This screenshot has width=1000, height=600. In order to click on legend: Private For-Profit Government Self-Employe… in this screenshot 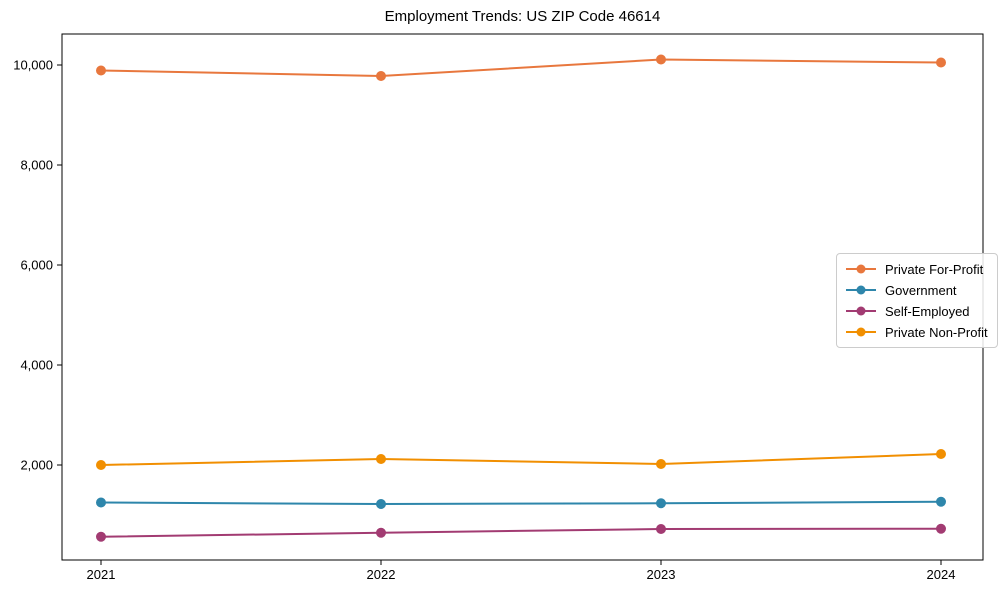, I will do `click(917, 300)`.